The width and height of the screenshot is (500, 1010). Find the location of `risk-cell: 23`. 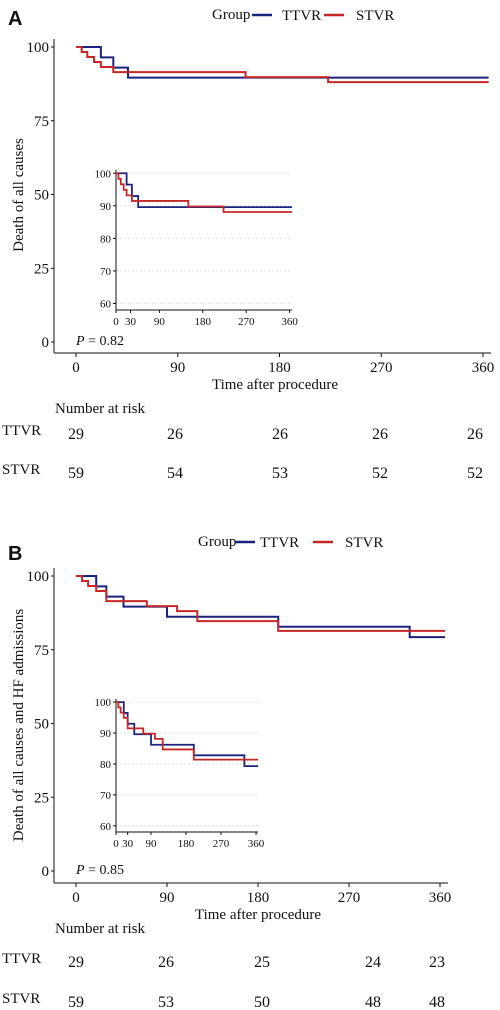

risk-cell: 23 is located at coordinates (437, 962).